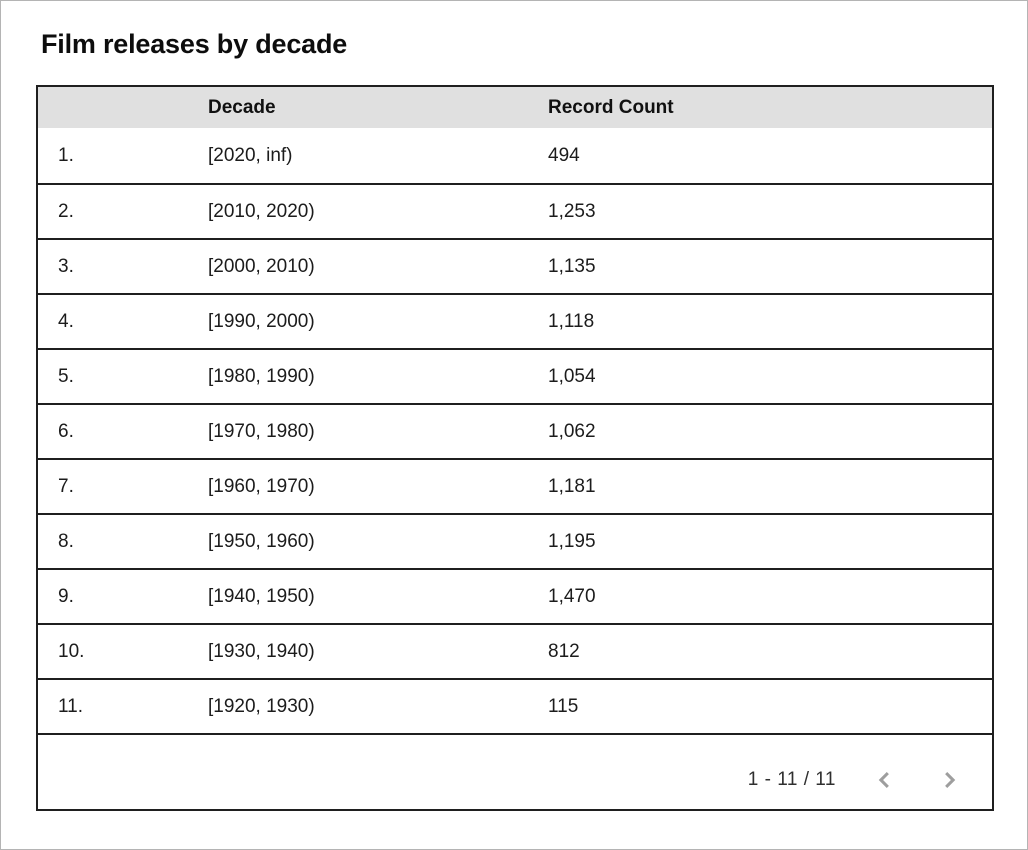  Describe the element at coordinates (611, 107) in the screenshot. I see `column-header-record-count: Record Count` at that location.